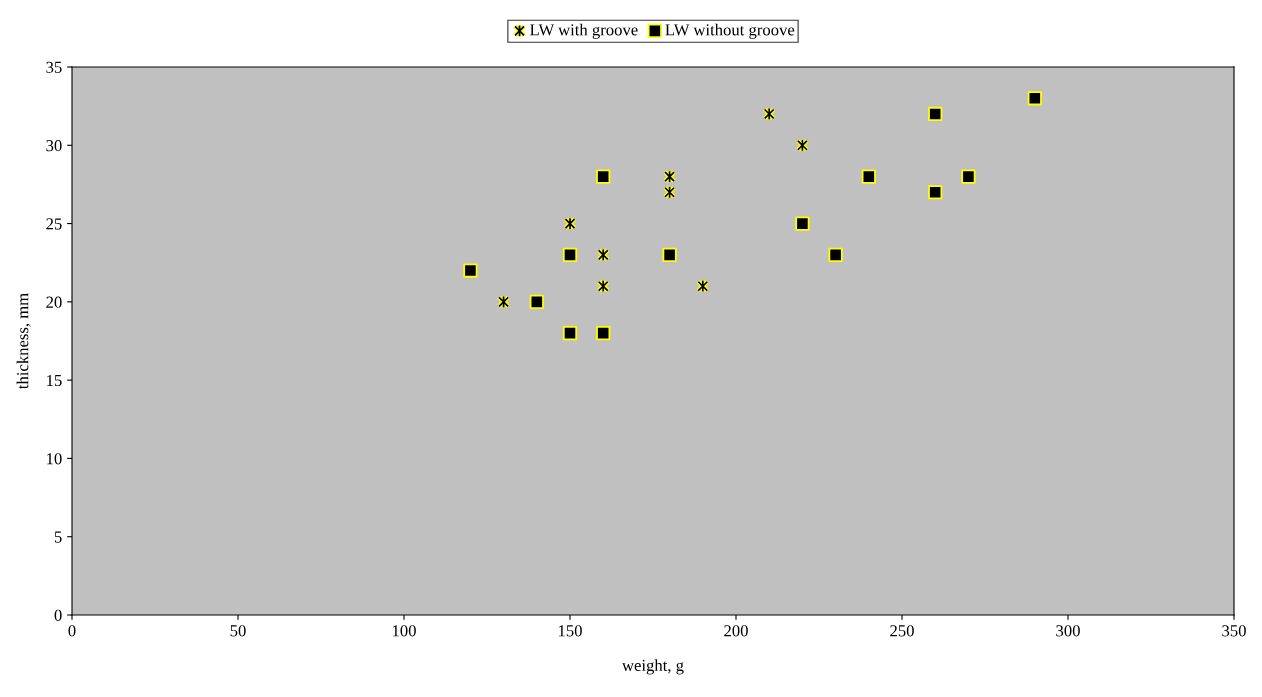  I want to click on x-tick-label: 350, so click(1234, 631).